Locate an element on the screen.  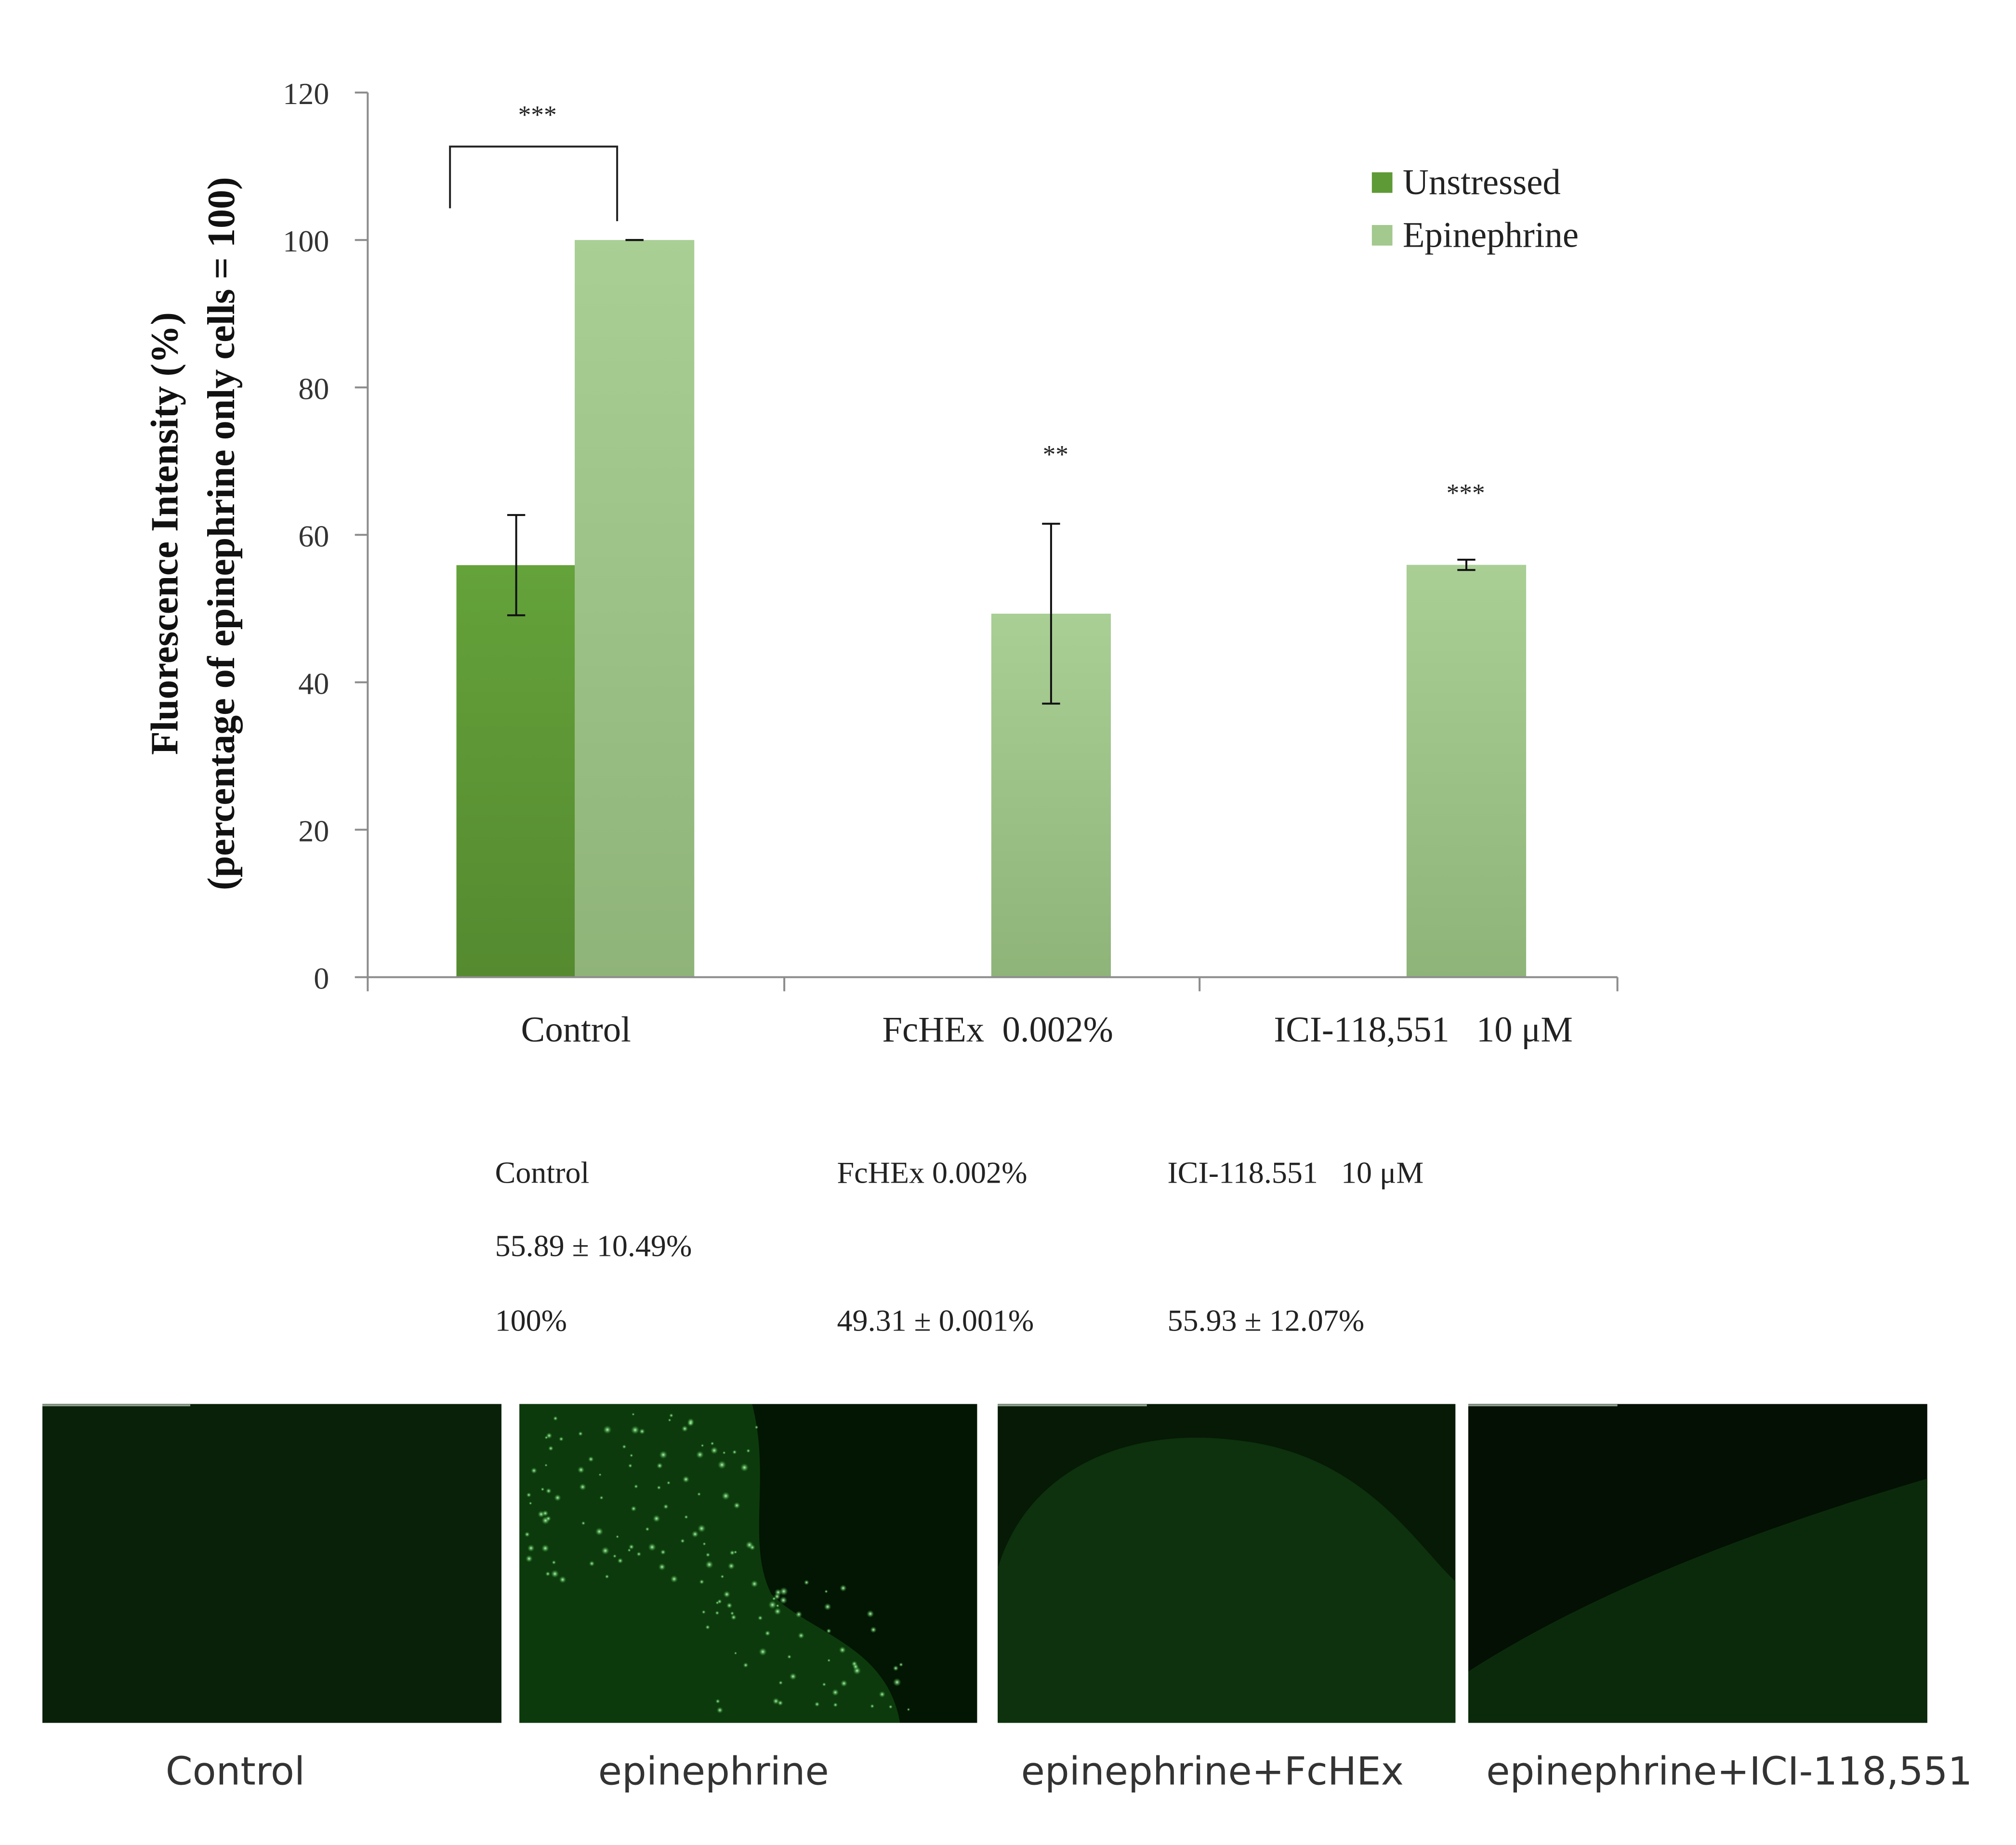
y-tick-label: 20 is located at coordinates (314, 831).